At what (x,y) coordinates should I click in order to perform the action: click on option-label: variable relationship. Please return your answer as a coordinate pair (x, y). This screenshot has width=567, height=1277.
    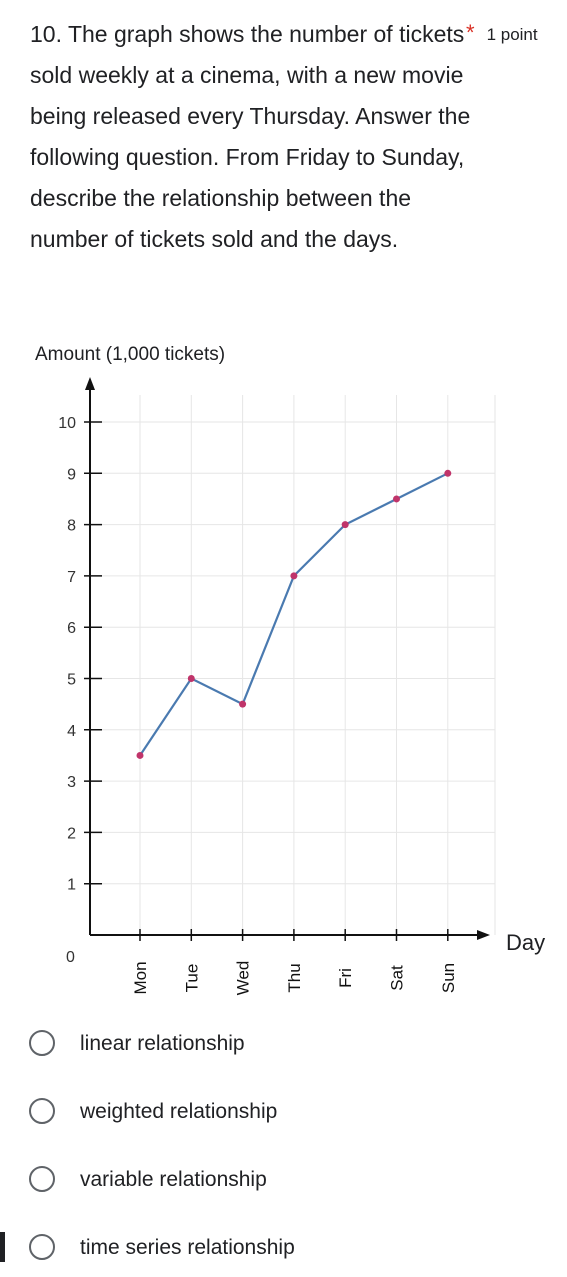
    Looking at the image, I should click on (173, 1179).